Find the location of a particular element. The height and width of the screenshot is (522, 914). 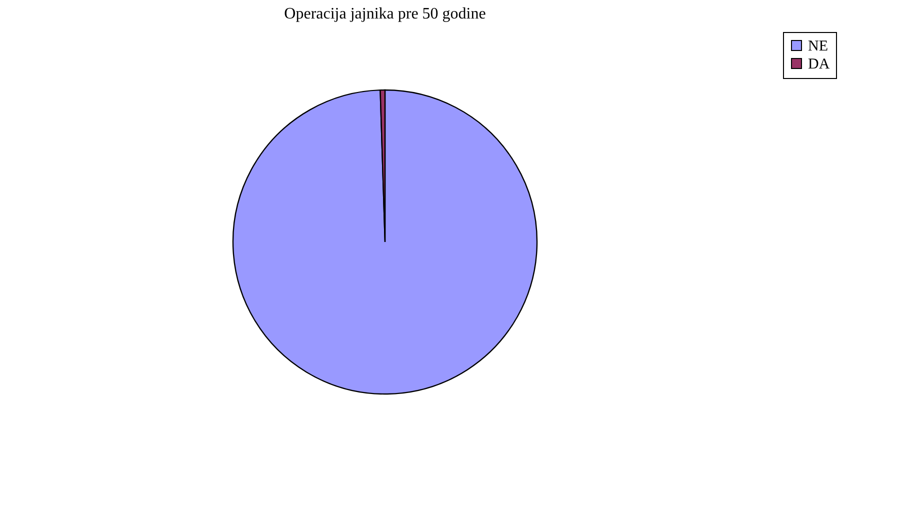

legend-label: NE is located at coordinates (818, 46).